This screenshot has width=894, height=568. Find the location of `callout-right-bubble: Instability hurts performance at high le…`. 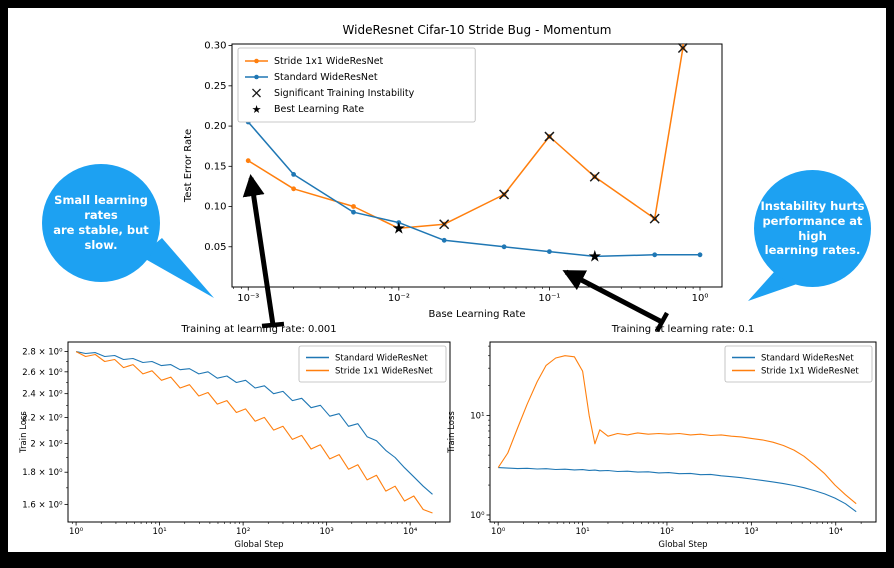

callout-right-bubble: Instability hurts performance at high le… is located at coordinates (812, 228).